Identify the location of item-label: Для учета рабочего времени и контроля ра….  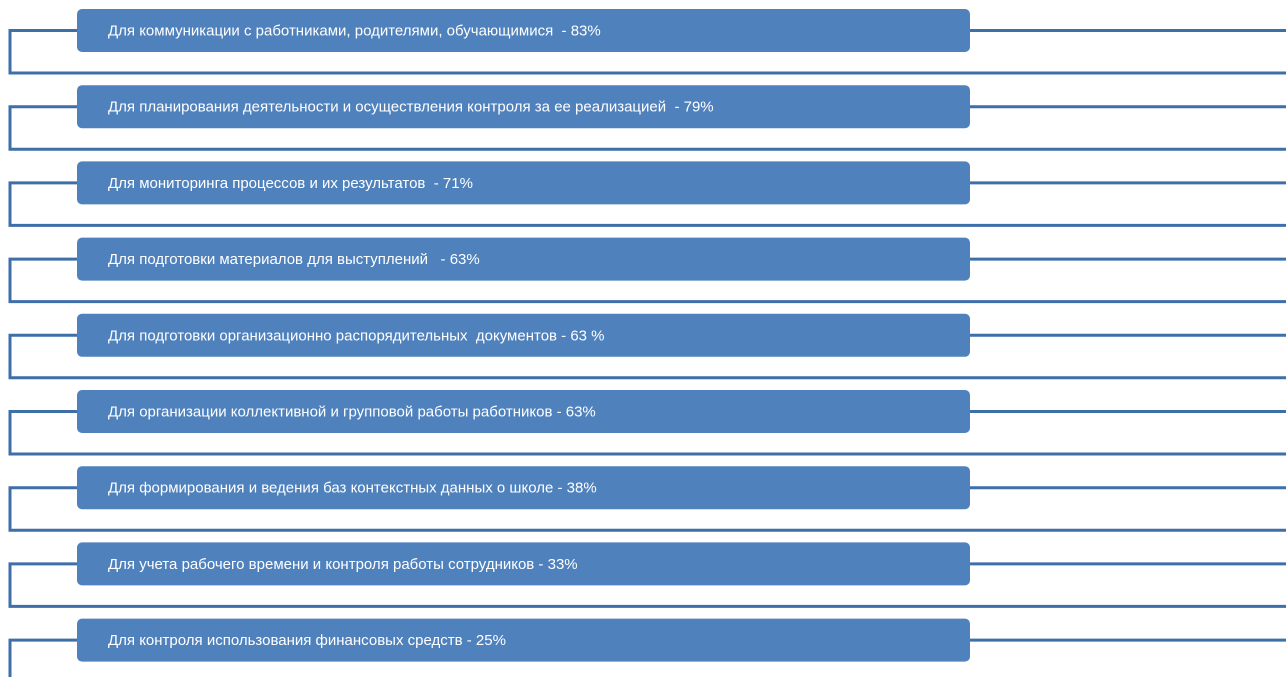
(343, 564).